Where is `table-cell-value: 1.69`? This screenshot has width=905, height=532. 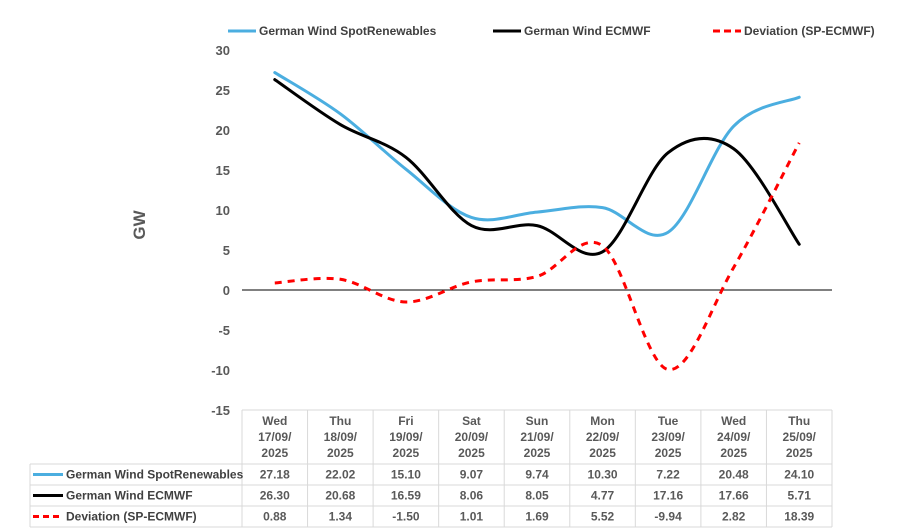 table-cell-value: 1.69 is located at coordinates (537, 517).